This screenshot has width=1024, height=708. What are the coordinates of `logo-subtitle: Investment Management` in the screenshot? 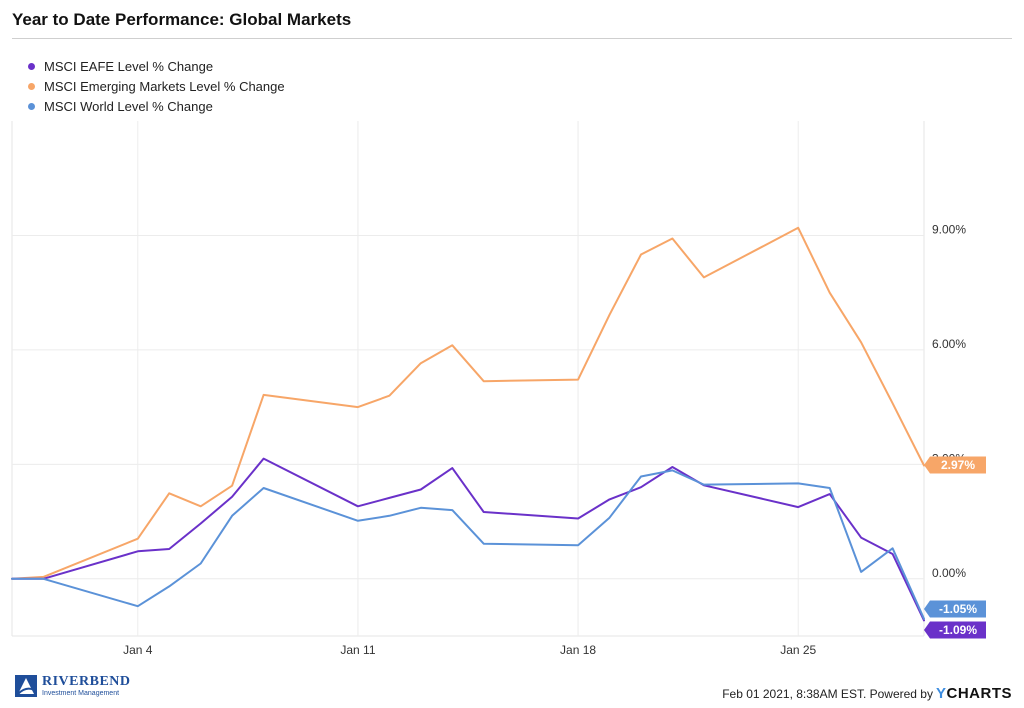 It's located at (81, 693).